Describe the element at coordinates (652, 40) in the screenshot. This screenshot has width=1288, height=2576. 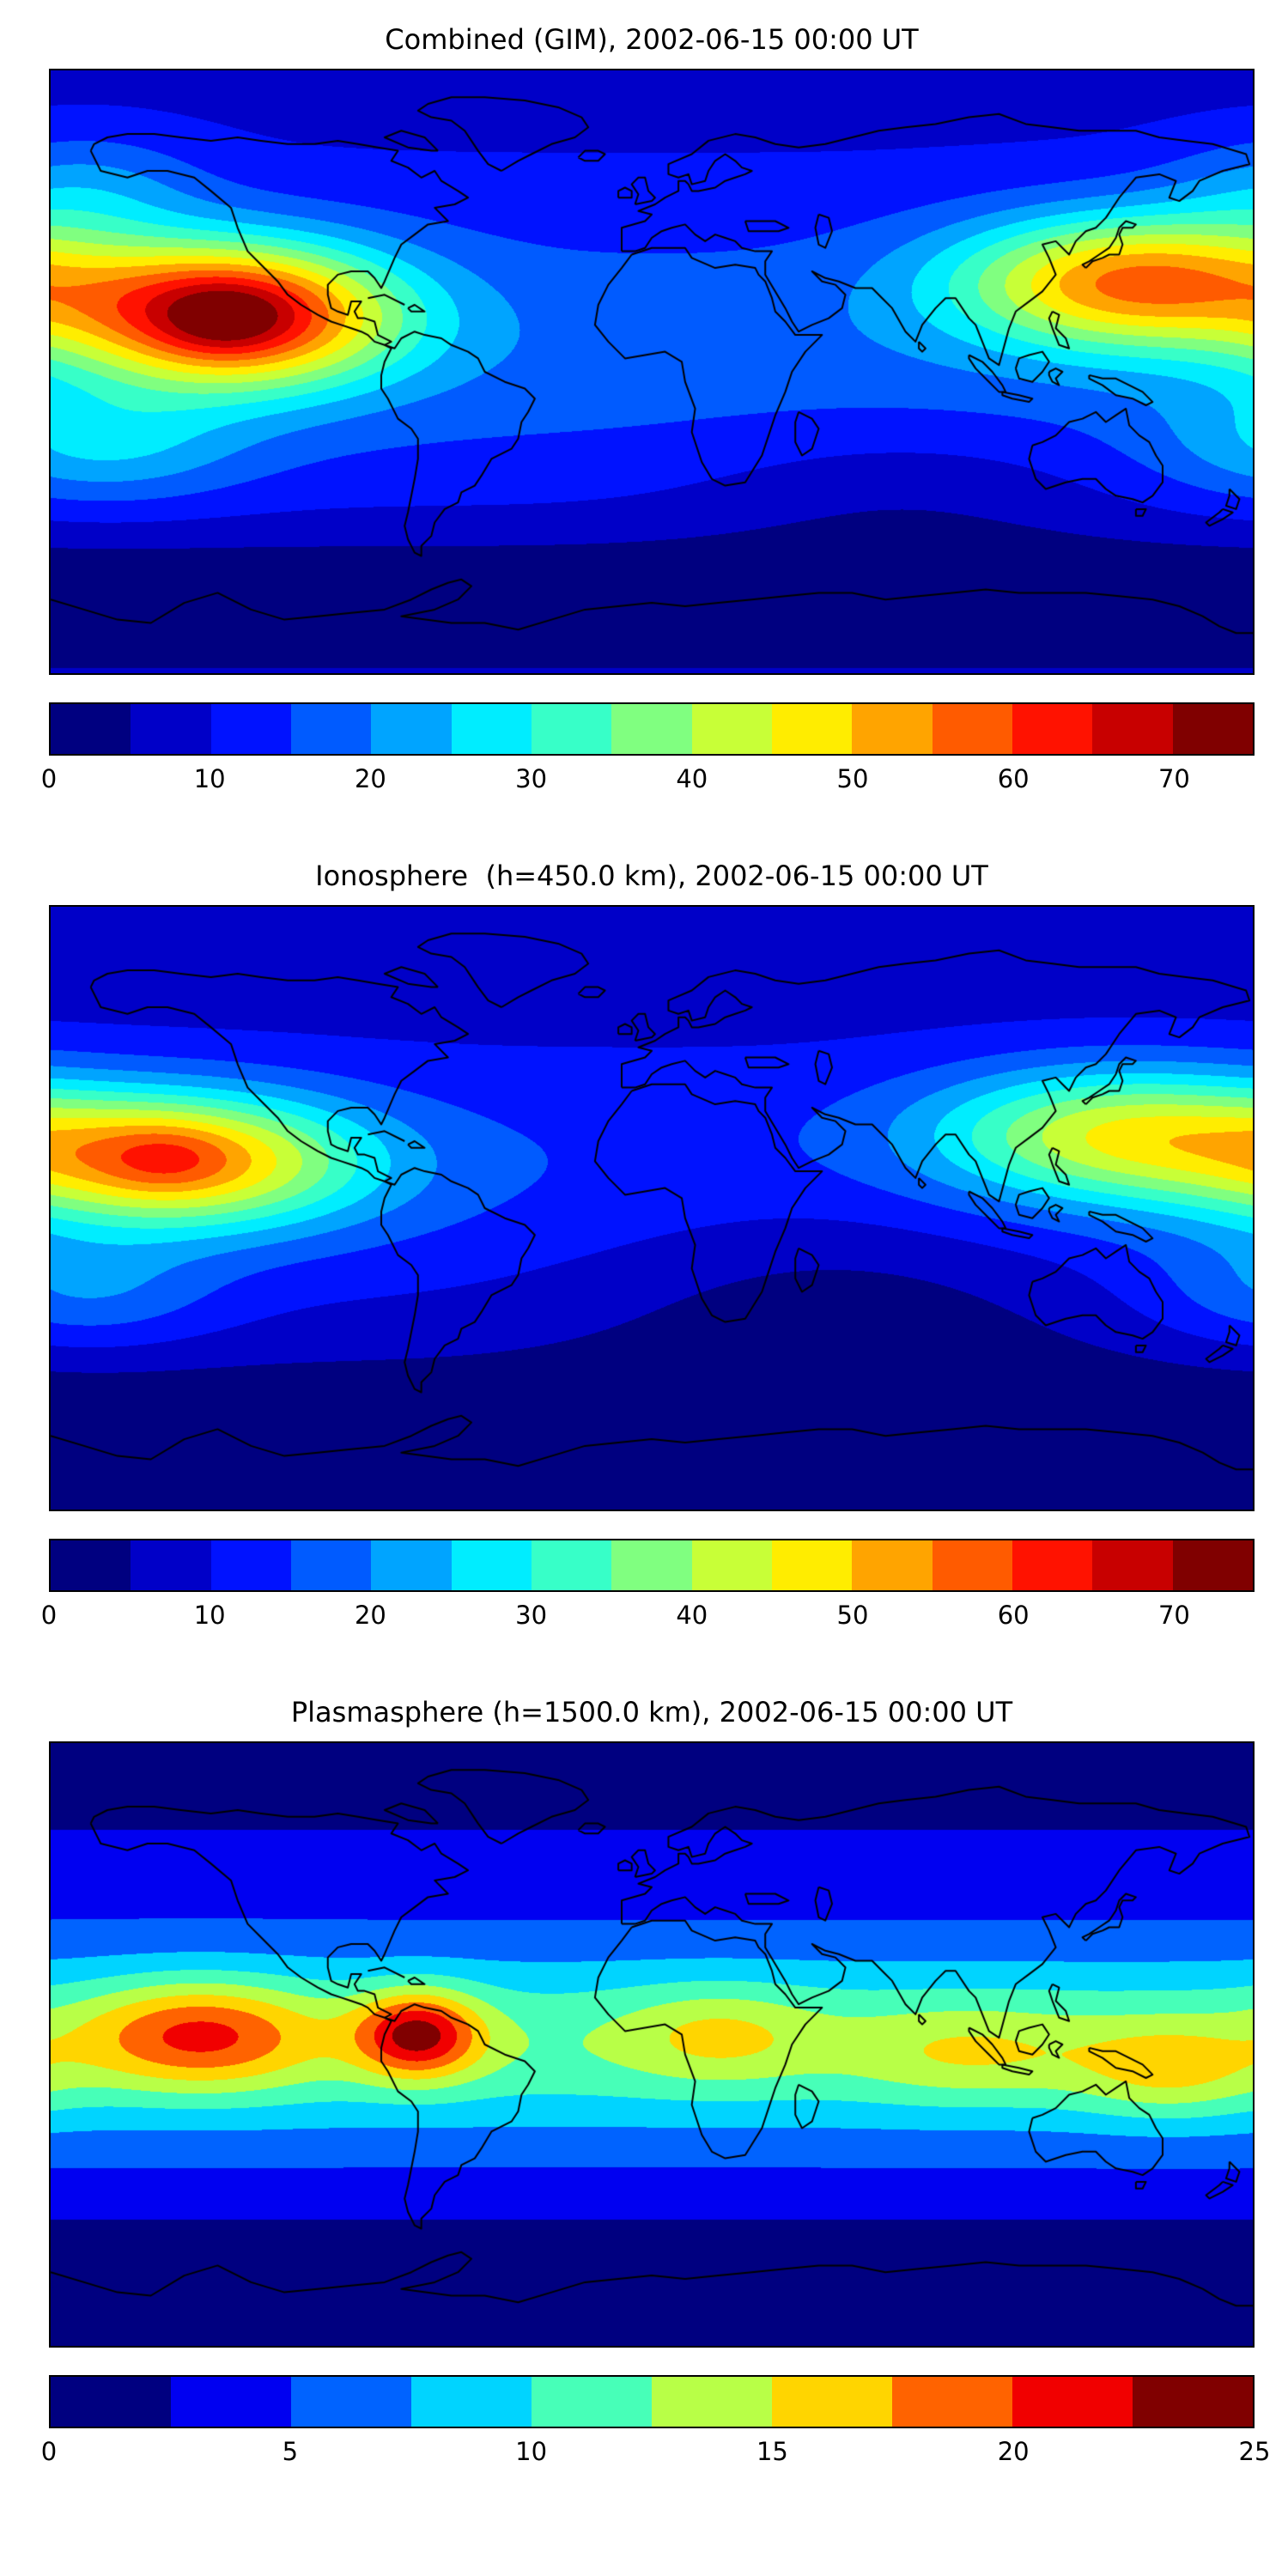
I see `map-title-combined: Combined (GIM), 2002-06-15 00:00 UT` at that location.